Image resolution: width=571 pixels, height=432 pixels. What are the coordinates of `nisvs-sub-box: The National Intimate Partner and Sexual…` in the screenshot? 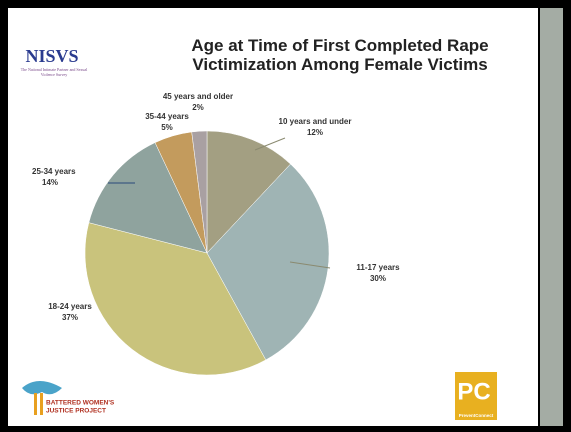 It's located at (54, 72).